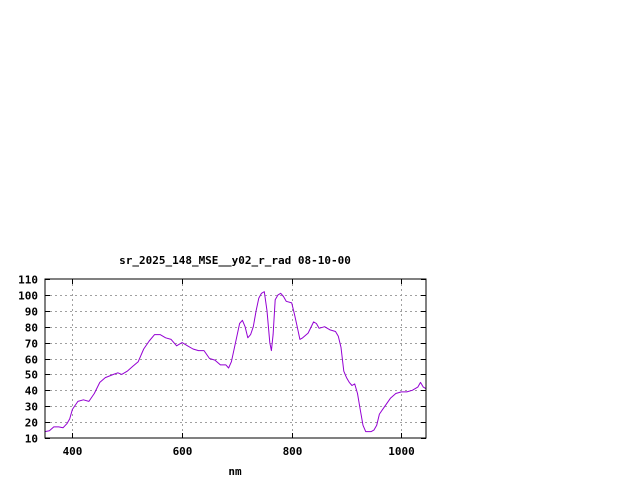 The width and height of the screenshot is (640, 484). I want to click on x-tick-label: 400, so click(73, 451).